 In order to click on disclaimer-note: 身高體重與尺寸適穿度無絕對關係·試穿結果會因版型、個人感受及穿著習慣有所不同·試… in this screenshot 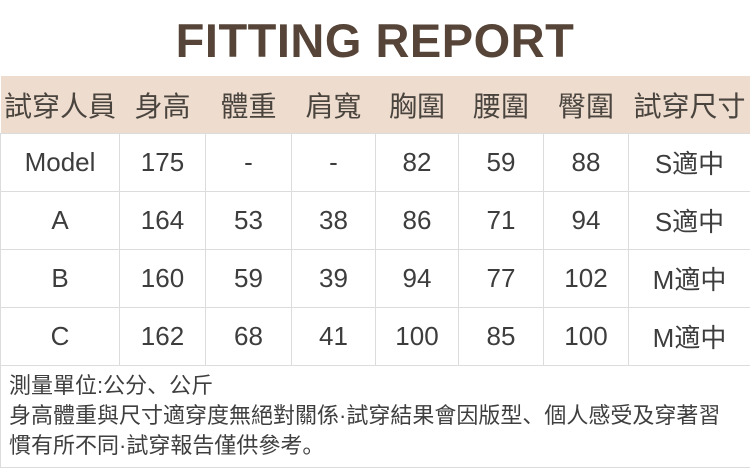, I will do `click(365, 430)`.